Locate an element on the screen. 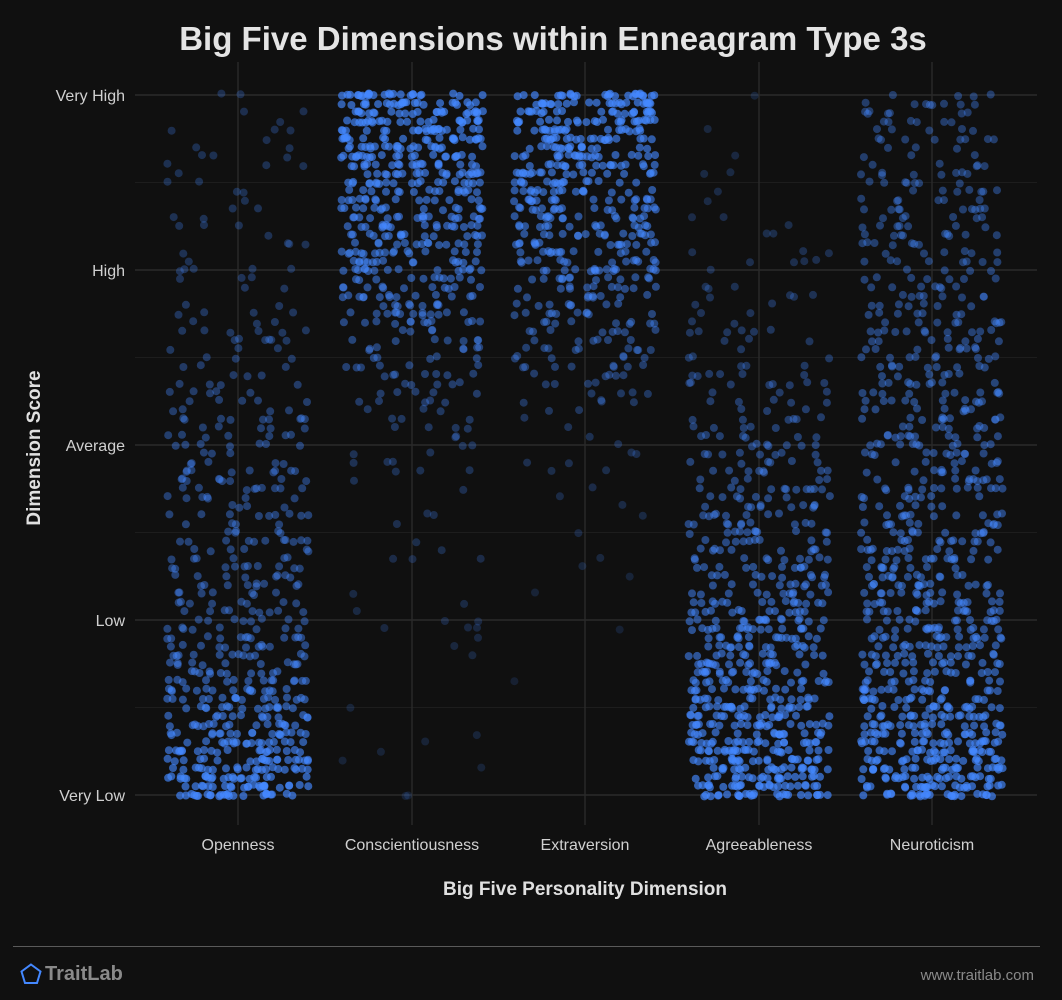  site-url: www.traitlab.com is located at coordinates (977, 975).